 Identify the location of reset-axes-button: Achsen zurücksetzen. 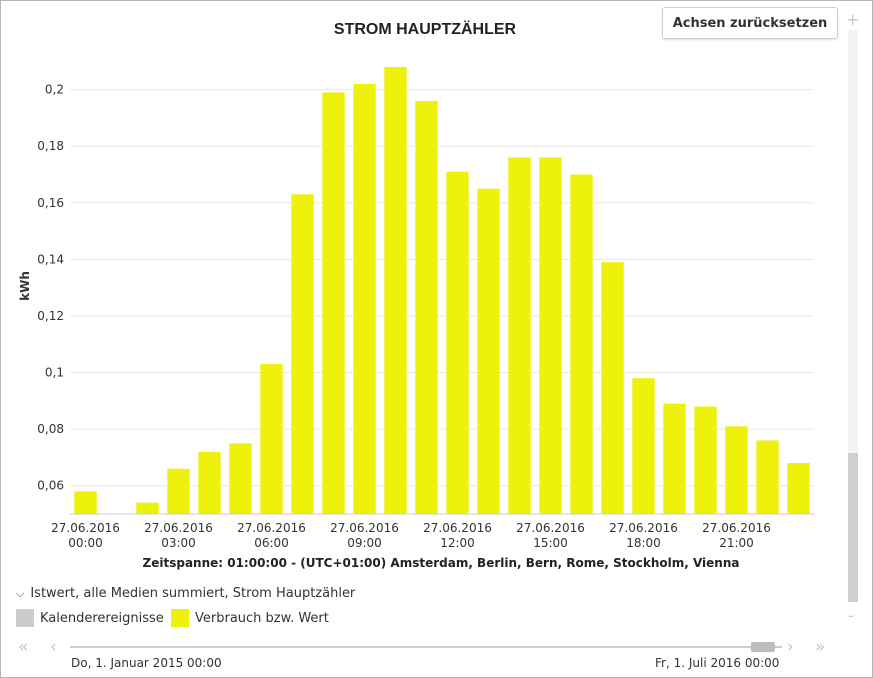
(750, 23).